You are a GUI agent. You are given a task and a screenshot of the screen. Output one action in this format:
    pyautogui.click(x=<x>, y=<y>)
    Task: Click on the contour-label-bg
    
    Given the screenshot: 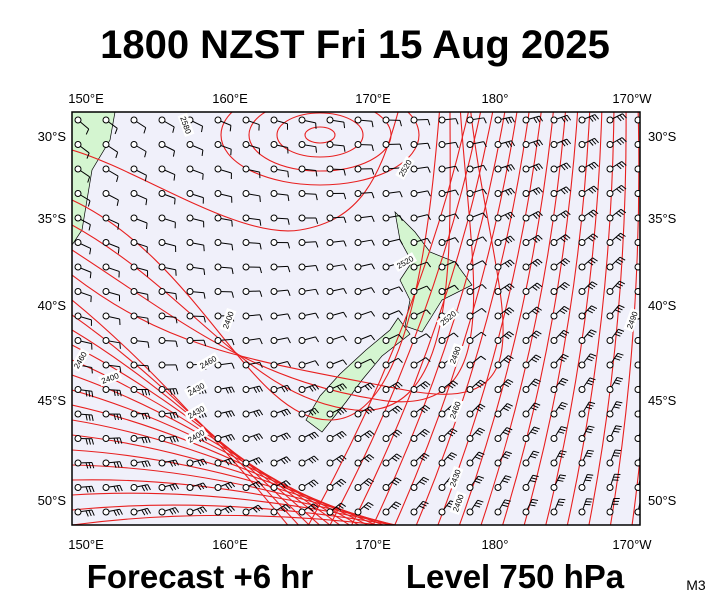 What is the action you would take?
    pyautogui.click(x=455, y=410)
    